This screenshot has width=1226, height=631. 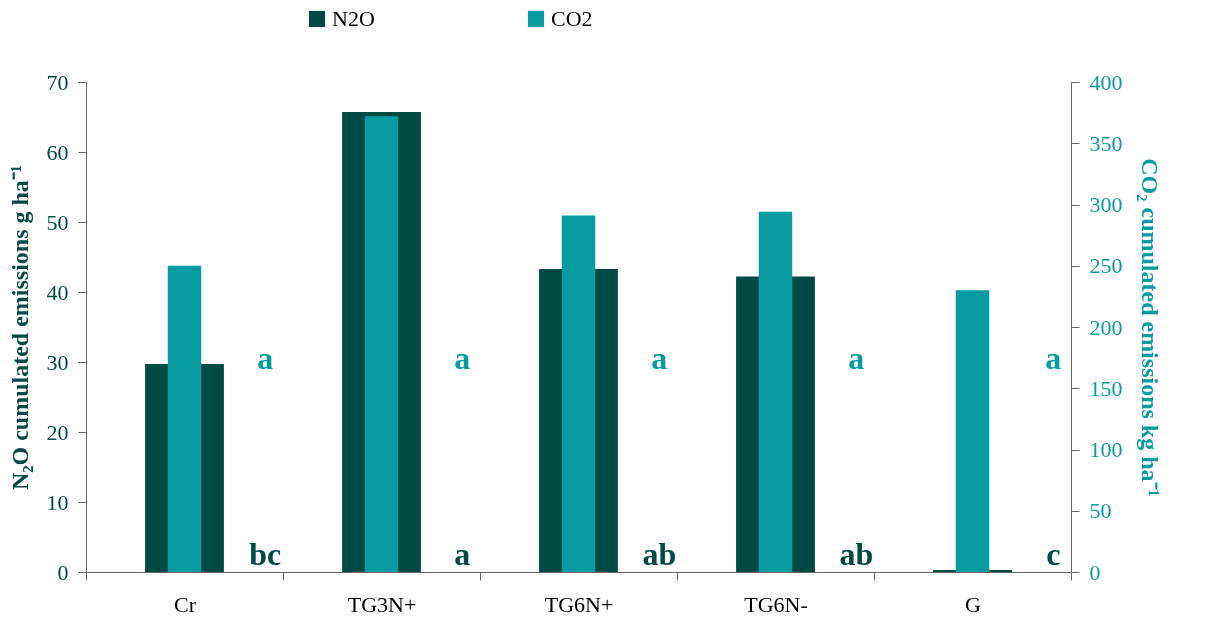 I want to click on x-tick-label: TG6N-, so click(x=776, y=604).